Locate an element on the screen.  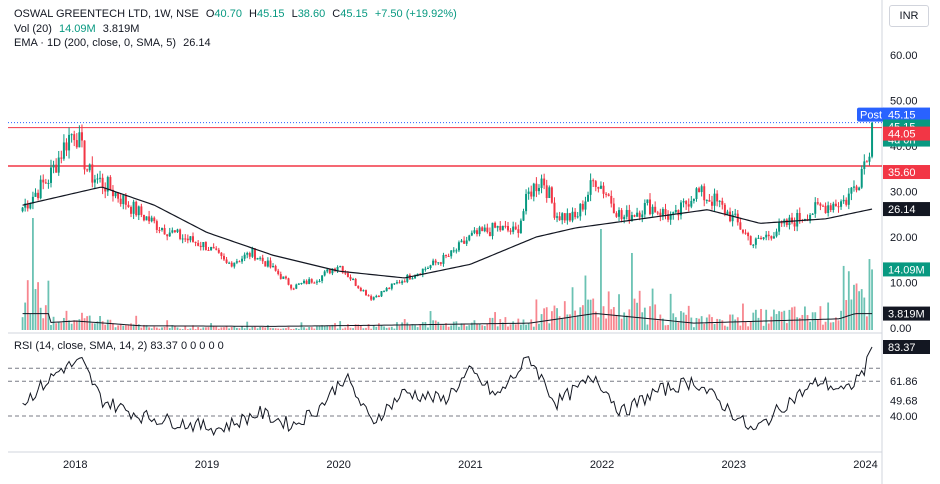
volume-label: Vol (20) is located at coordinates (33, 29).